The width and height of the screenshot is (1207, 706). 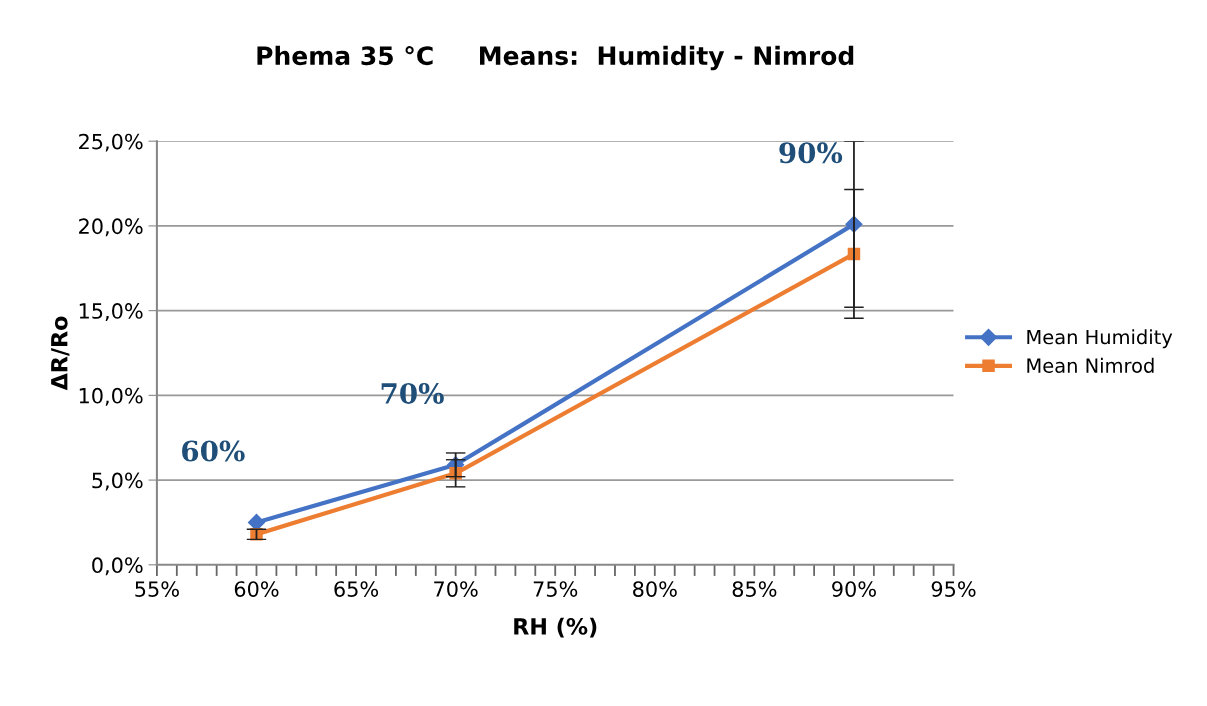 What do you see at coordinates (1090, 365) in the screenshot?
I see `legend-label: Mean Nimrod` at bounding box center [1090, 365].